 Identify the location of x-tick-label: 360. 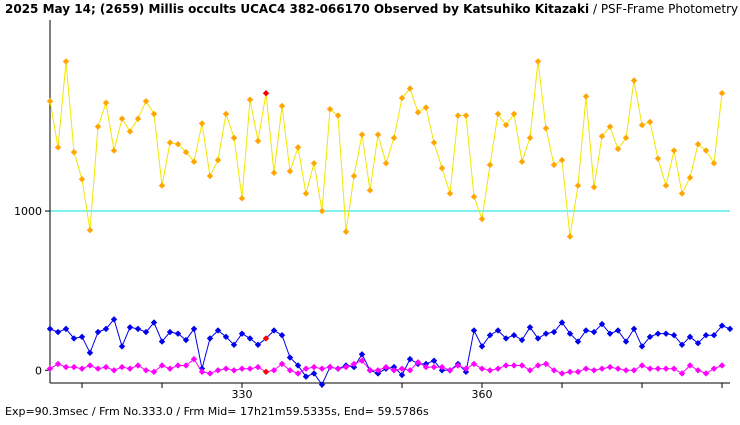
(482, 394).